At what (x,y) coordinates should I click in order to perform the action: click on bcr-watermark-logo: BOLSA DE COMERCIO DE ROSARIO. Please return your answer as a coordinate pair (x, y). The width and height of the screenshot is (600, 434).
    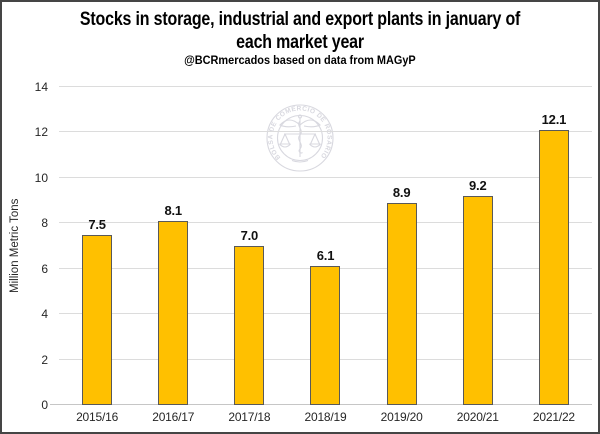
    Looking at the image, I should click on (300, 138).